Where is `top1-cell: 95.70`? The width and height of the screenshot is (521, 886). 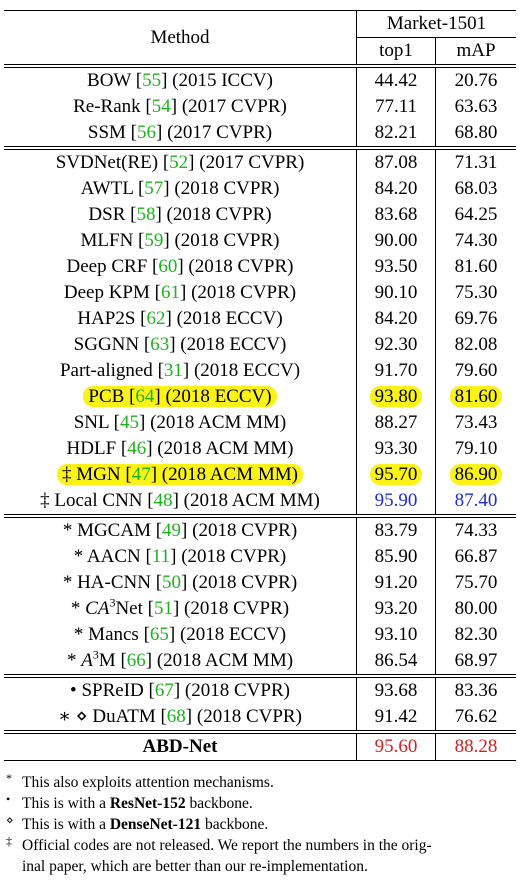
top1-cell: 95.70 is located at coordinates (396, 475).